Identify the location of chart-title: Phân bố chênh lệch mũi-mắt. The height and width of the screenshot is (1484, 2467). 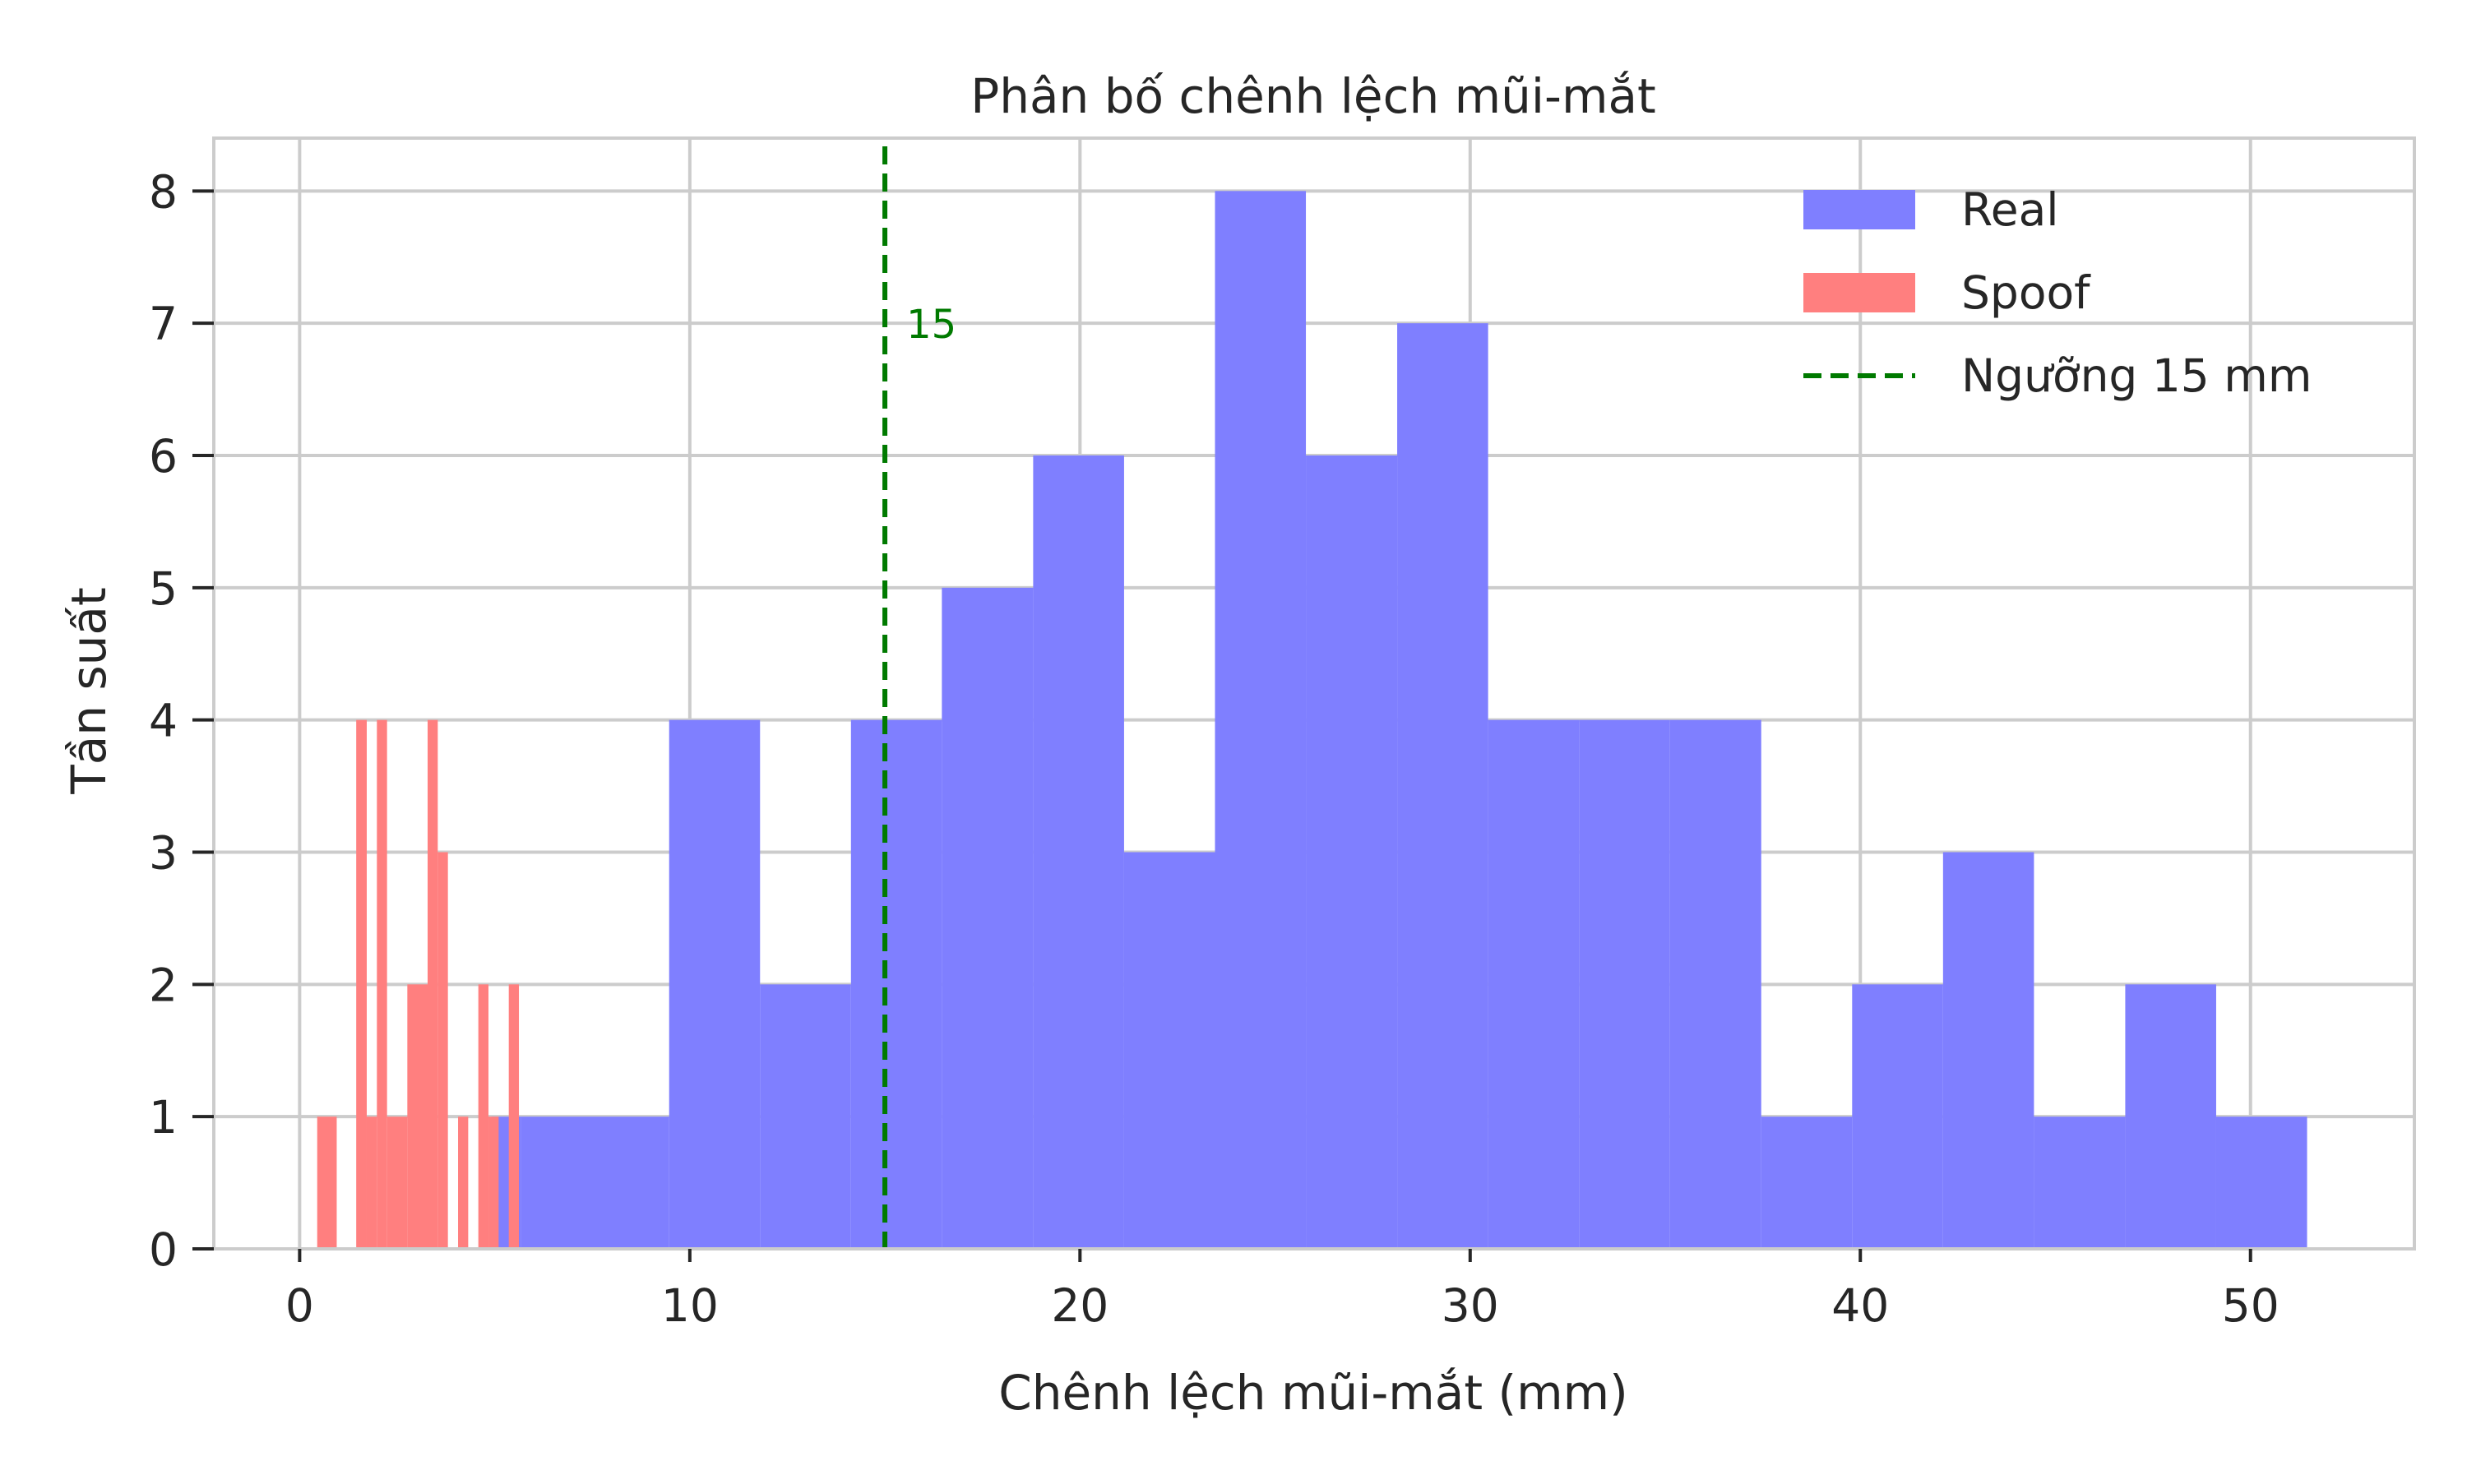
(1312, 96).